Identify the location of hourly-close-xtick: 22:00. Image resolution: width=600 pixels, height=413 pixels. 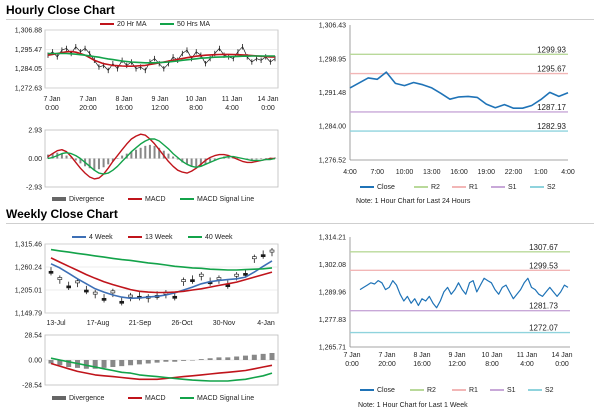
(514, 172).